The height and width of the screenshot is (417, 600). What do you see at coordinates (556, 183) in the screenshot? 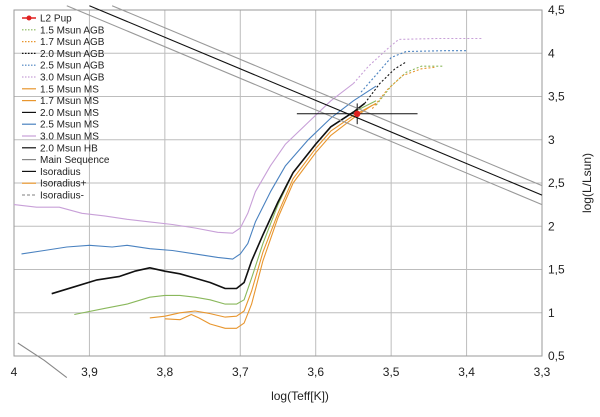
I see `y-tick-label: 2,5` at bounding box center [556, 183].